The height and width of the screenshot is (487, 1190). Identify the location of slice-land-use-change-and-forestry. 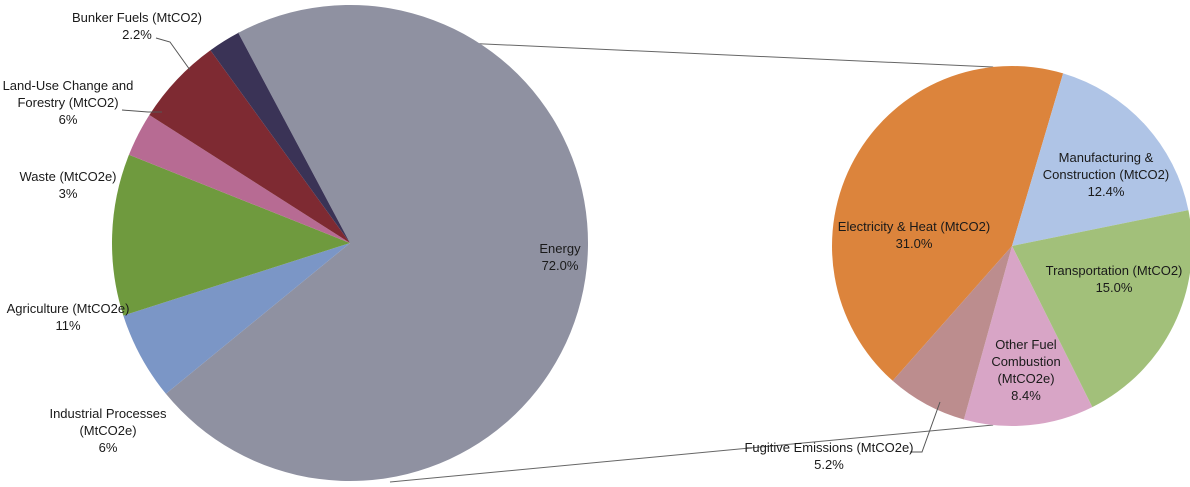
(249, 146).